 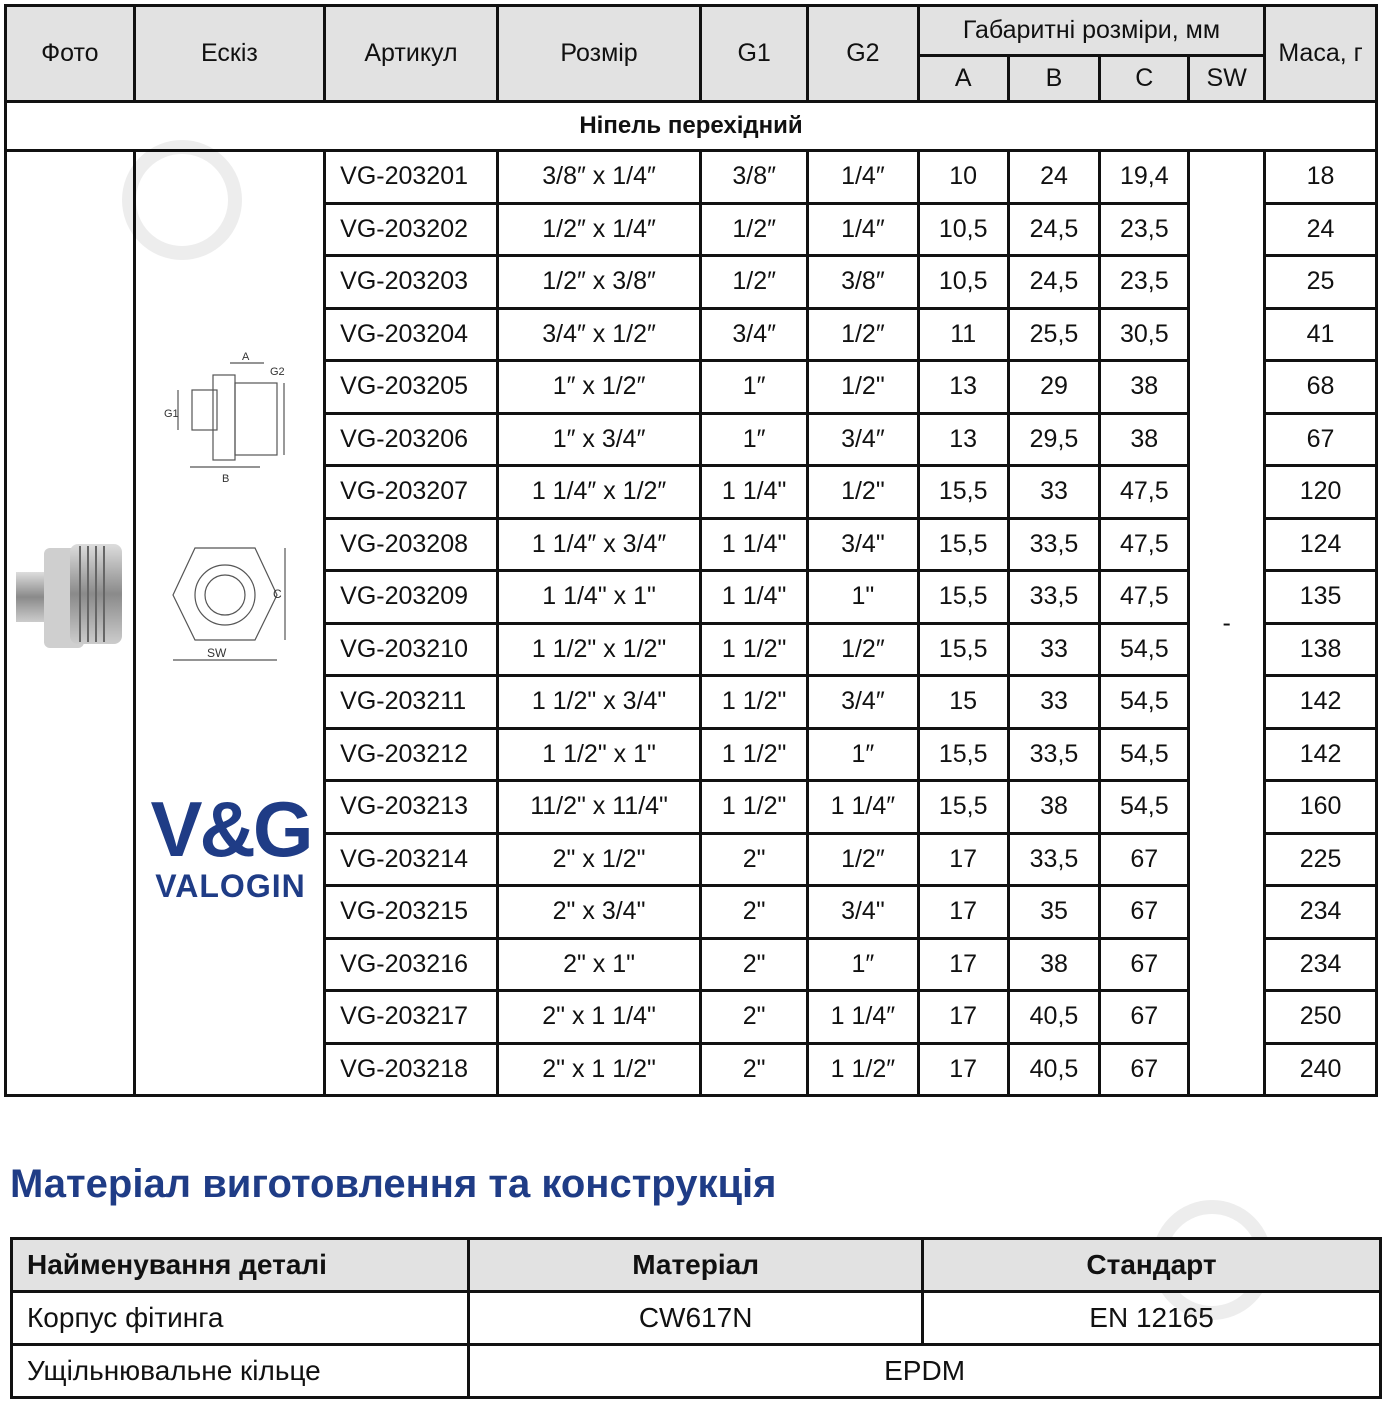 What do you see at coordinates (692, 439) in the screenshot?
I see `table-row: VG-203206 1″ x 3/4″ 1″ 3/4″ 13 29,5 38 67` at bounding box center [692, 439].